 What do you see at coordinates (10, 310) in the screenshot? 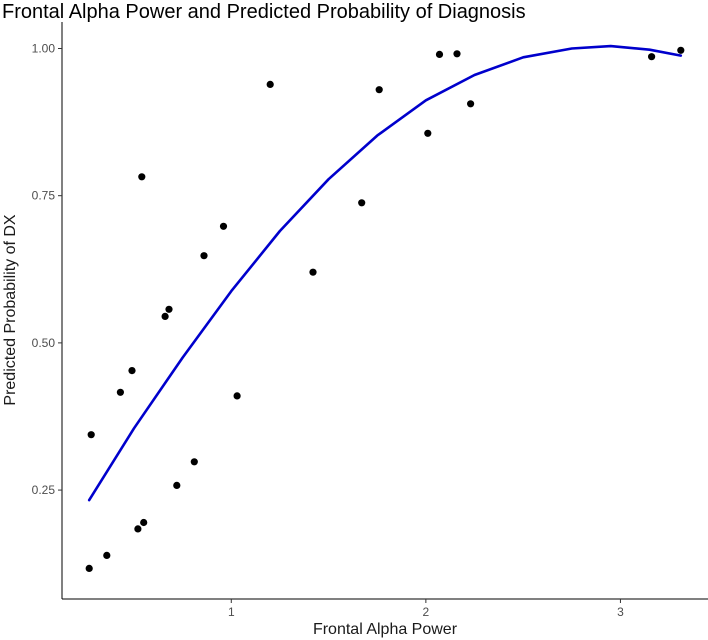
I see `y-axis-title: Predicted Probability of DX` at bounding box center [10, 310].